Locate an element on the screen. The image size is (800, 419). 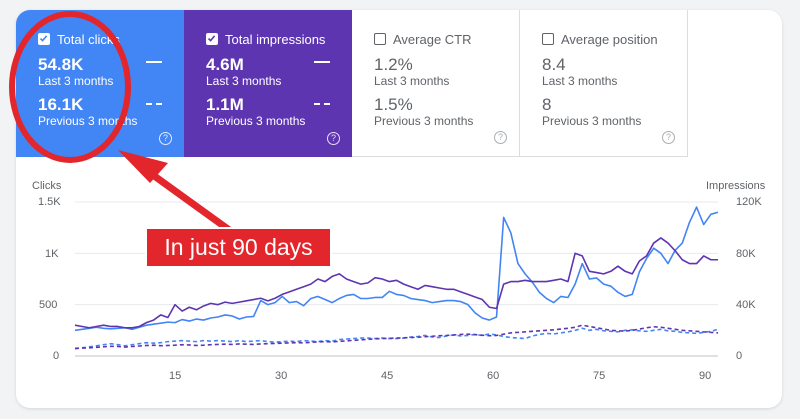
tile-label: Total impressions is located at coordinates (275, 39).